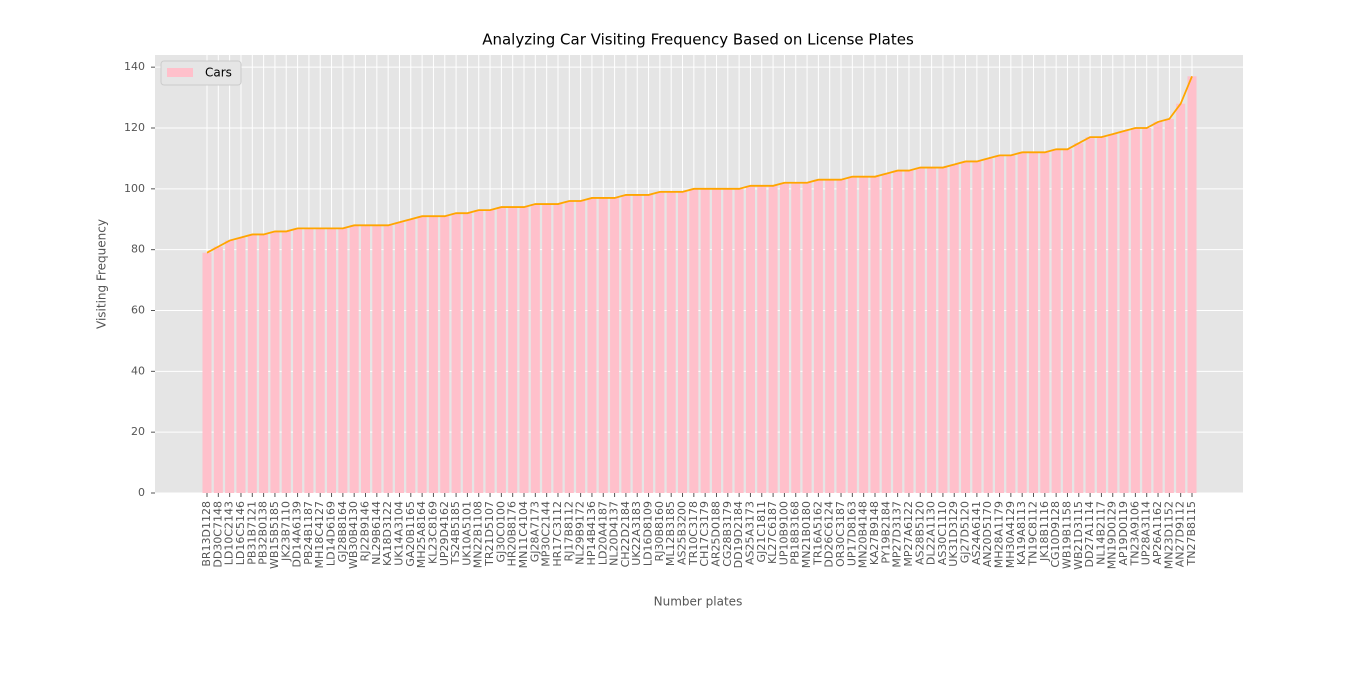  What do you see at coordinates (1100, 533) in the screenshot?
I see `x-tick-label: NL14B2117` at bounding box center [1100, 533].